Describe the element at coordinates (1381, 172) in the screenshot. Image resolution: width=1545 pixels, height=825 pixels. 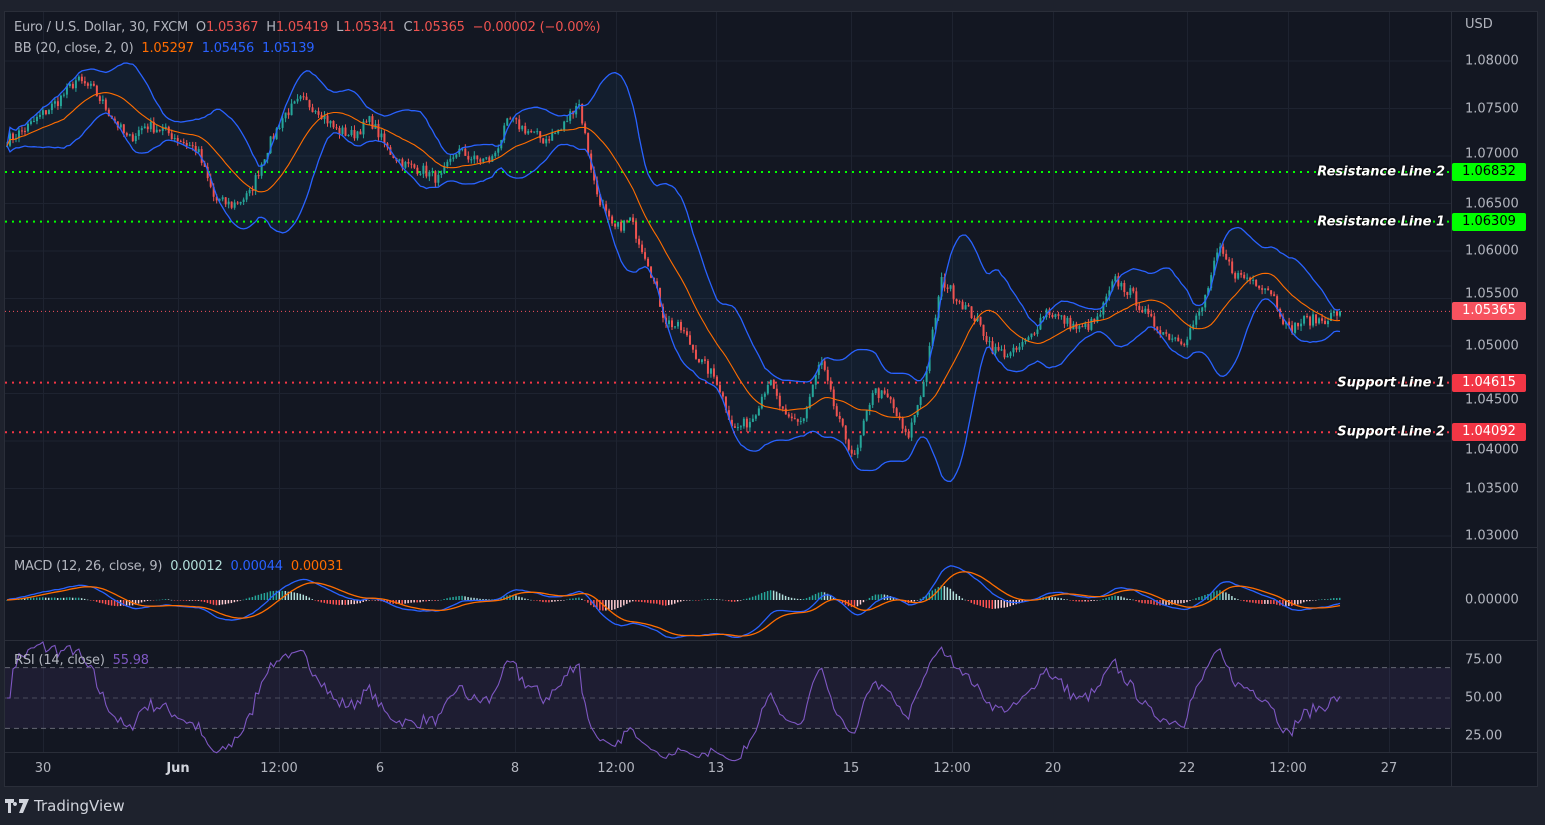
I see `horizontal-line-label: Resistance Line 2` at that location.